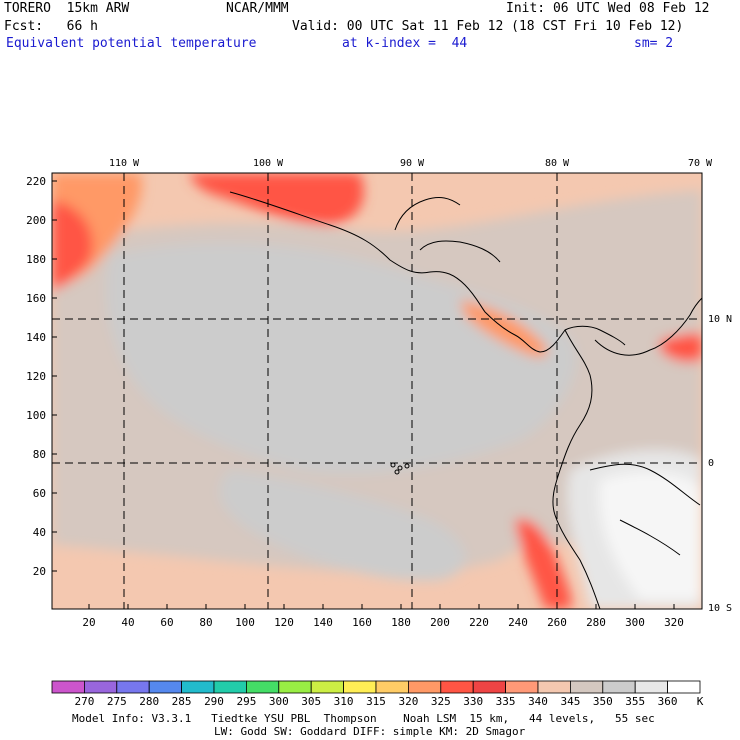 The height and width of the screenshot is (740, 740). Describe the element at coordinates (557, 163) in the screenshot. I see `lon-label: 80 W` at that location.